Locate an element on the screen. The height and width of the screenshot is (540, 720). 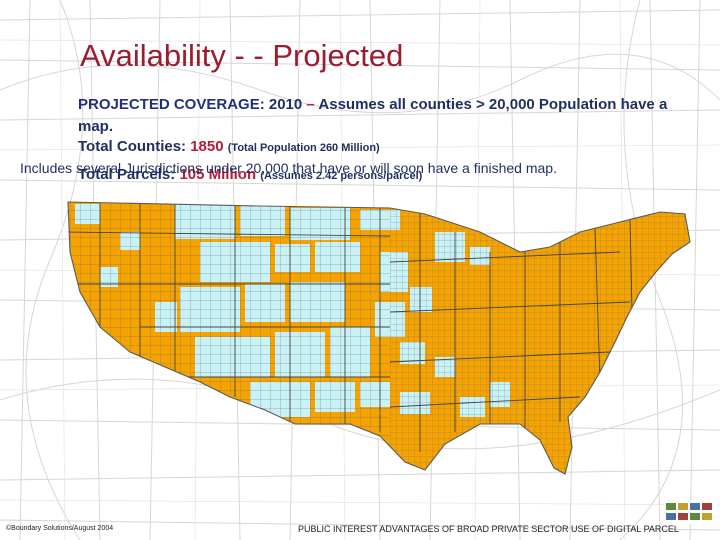
parcels-label: Total Parcels: is located at coordinates (127, 174).